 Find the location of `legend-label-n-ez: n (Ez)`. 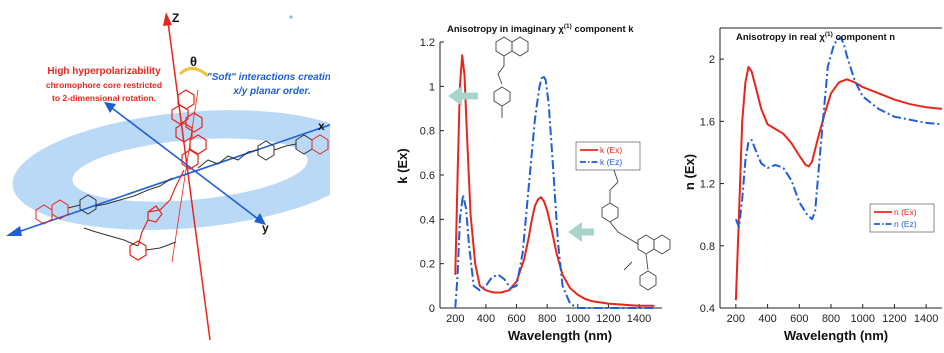

legend-label-n-ez: n (Ez) is located at coordinates (905, 224).